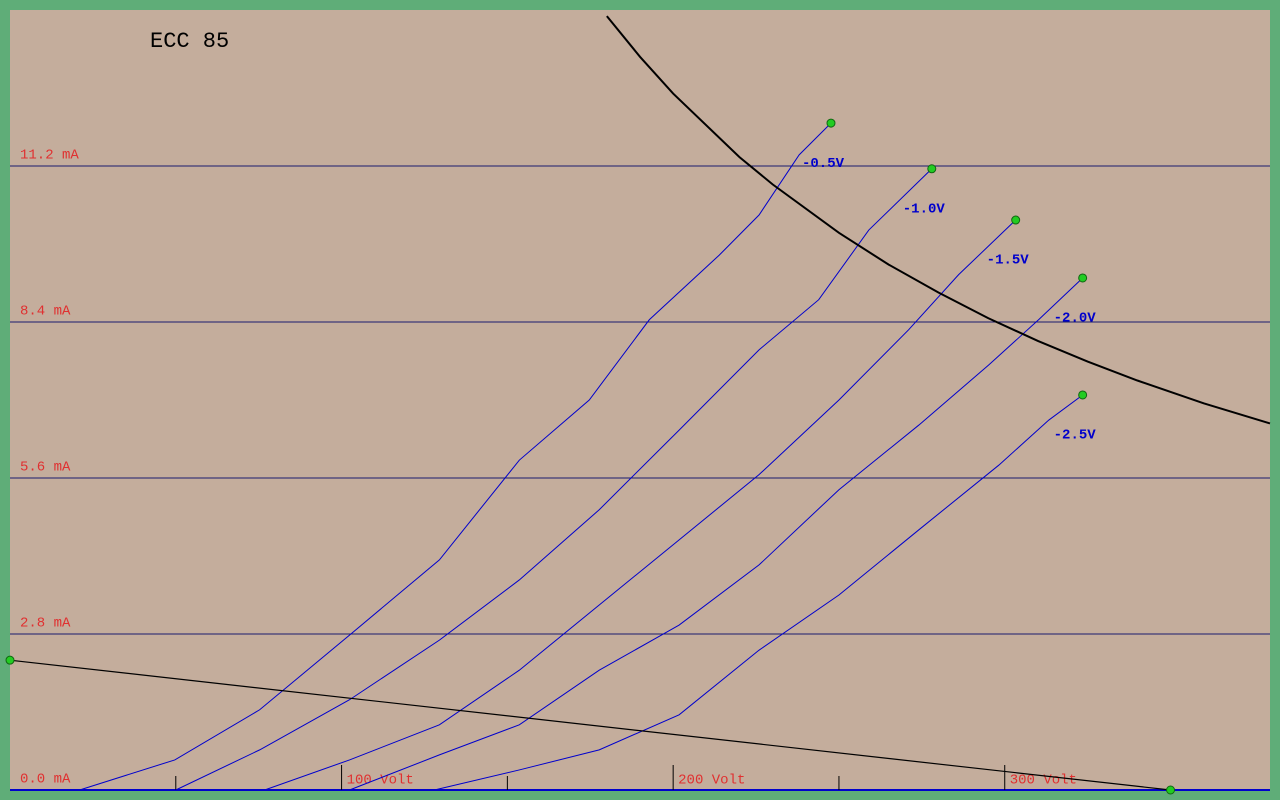 This screenshot has height=800, width=1280. Describe the element at coordinates (45, 312) in the screenshot. I see `y-tick-label: 8.4 mA` at that location.